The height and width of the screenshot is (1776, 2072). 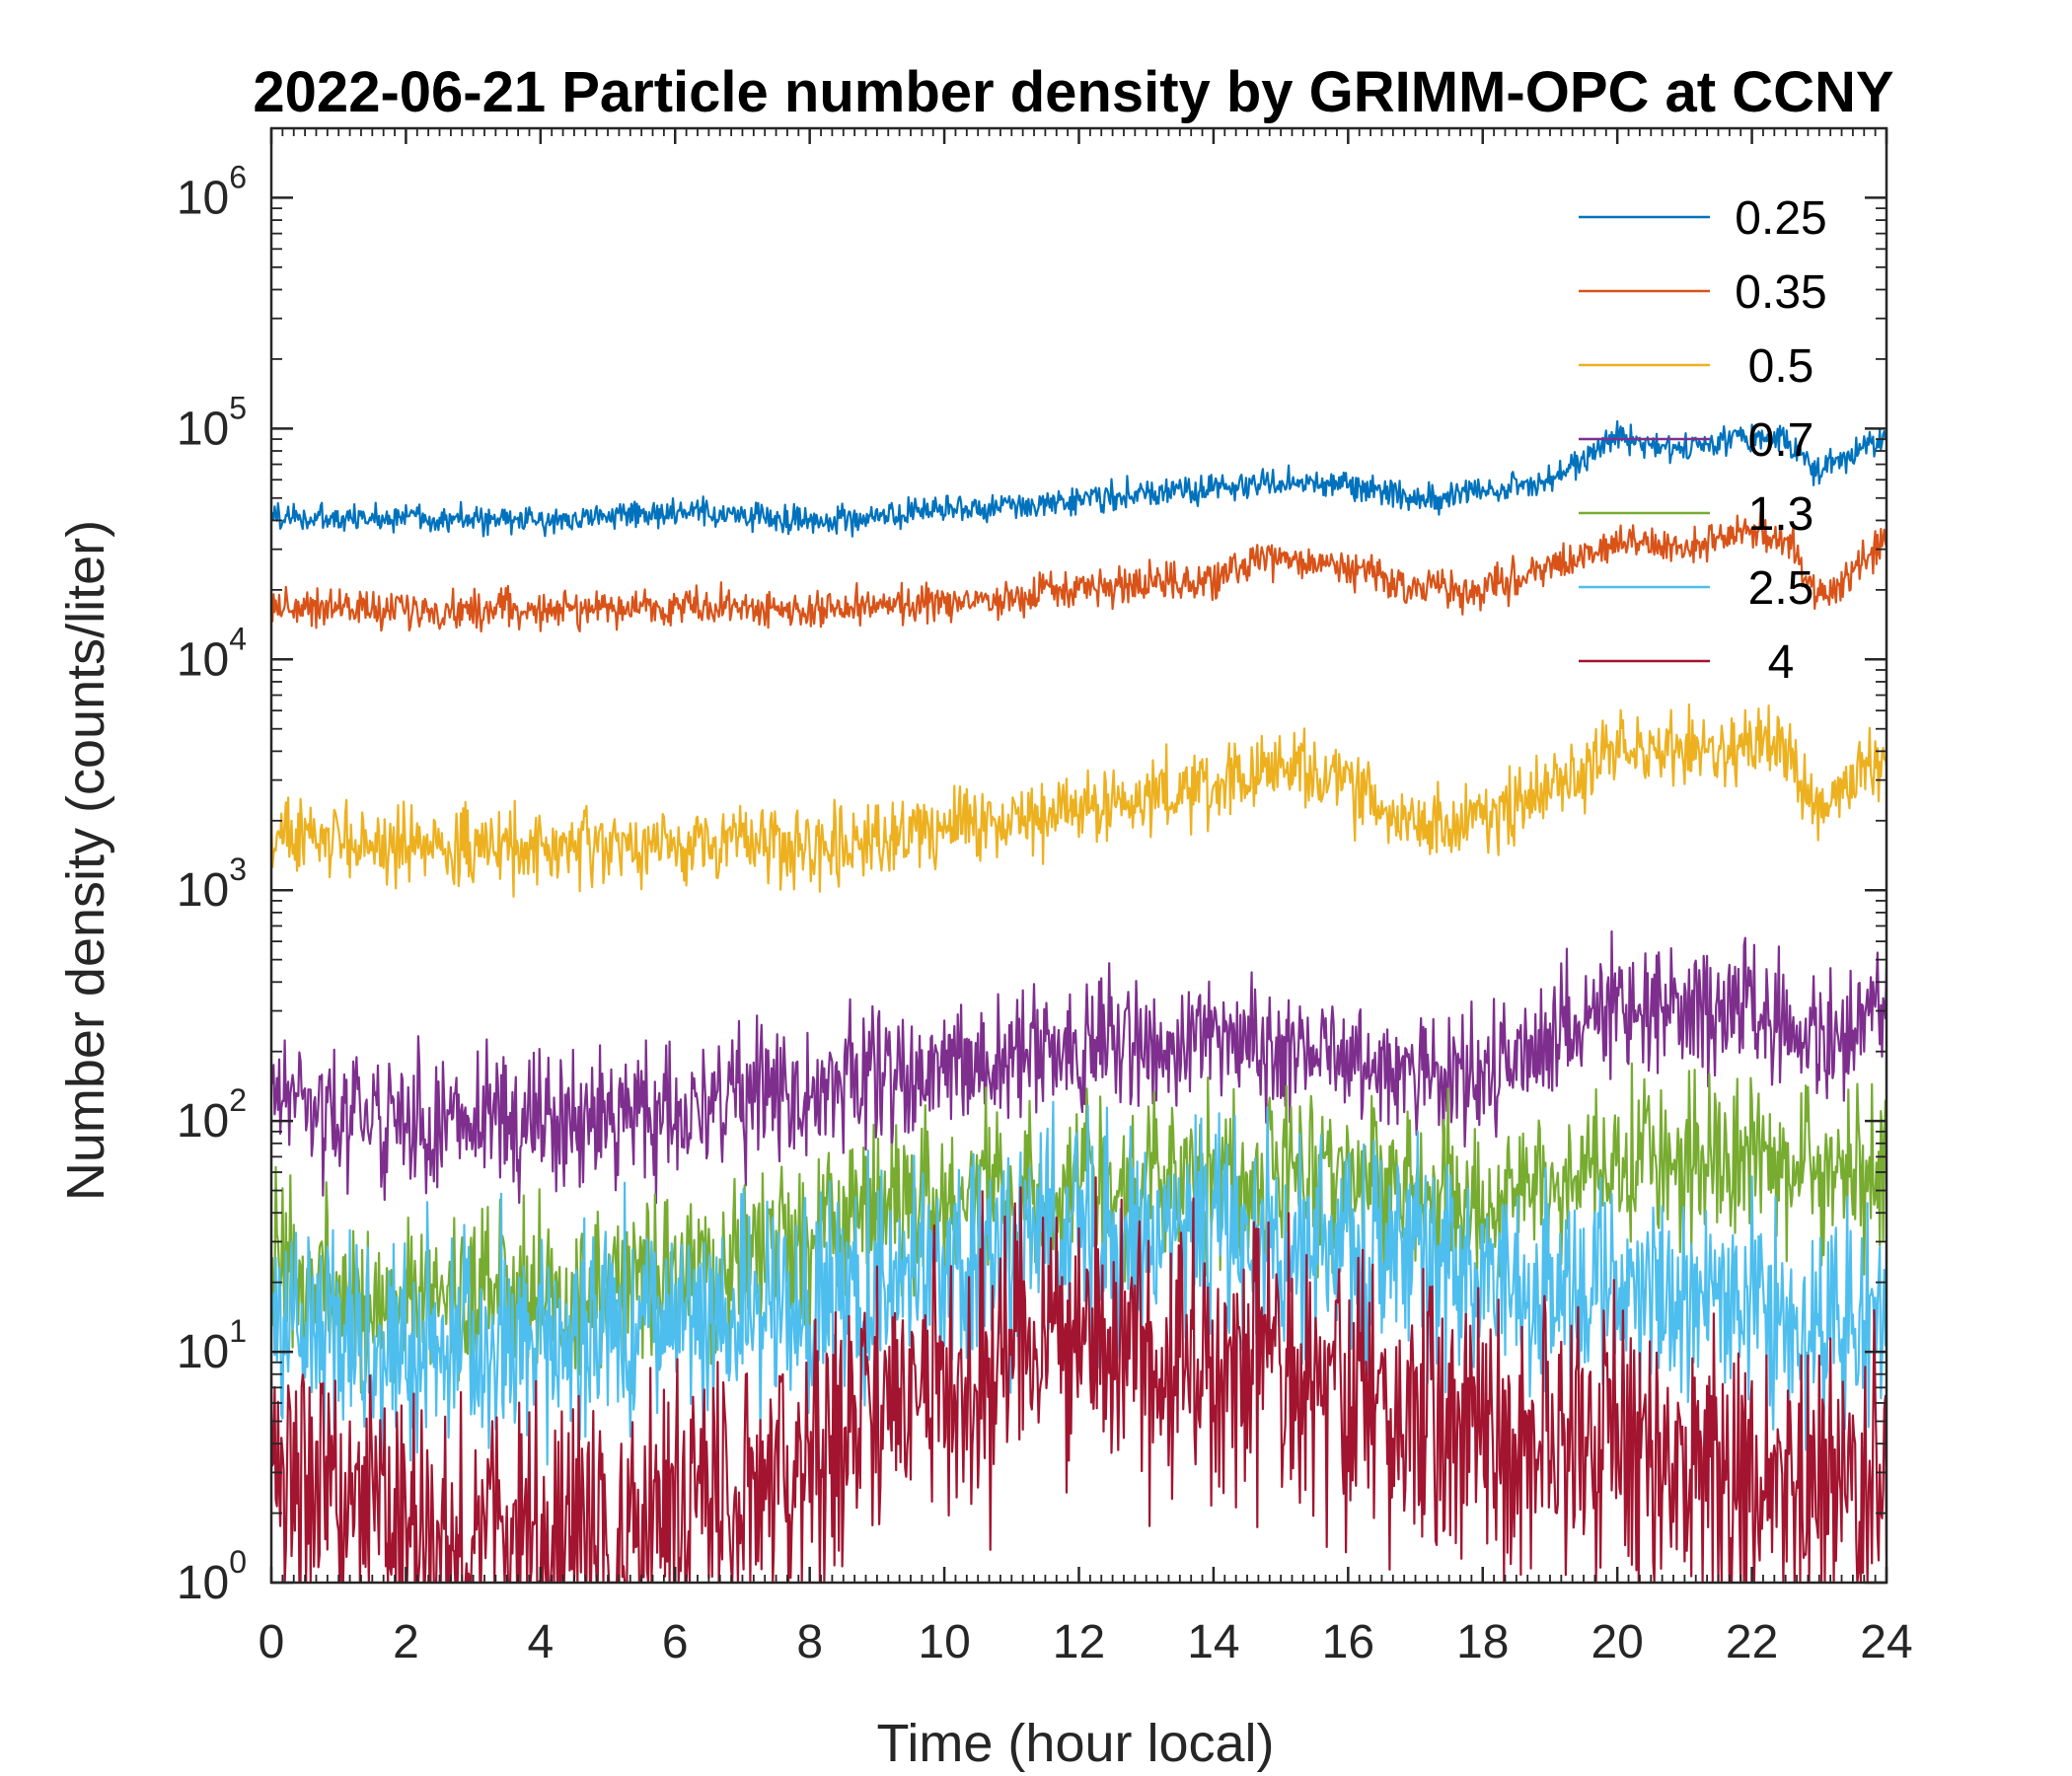 I want to click on x-tick-label: 16, so click(x=1348, y=1642).